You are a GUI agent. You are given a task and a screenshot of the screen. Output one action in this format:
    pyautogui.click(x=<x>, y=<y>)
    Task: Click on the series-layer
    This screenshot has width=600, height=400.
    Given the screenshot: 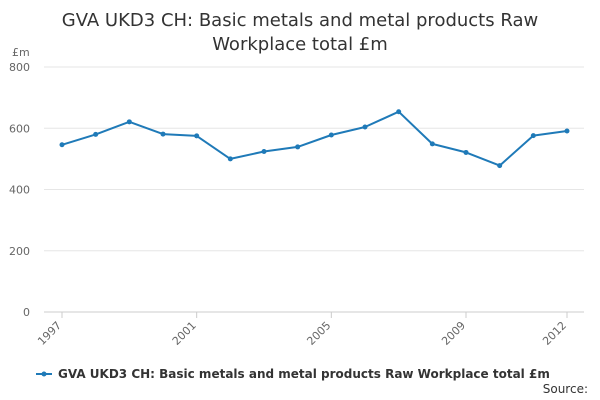 What is the action you would take?
    pyautogui.click(x=314, y=139)
    